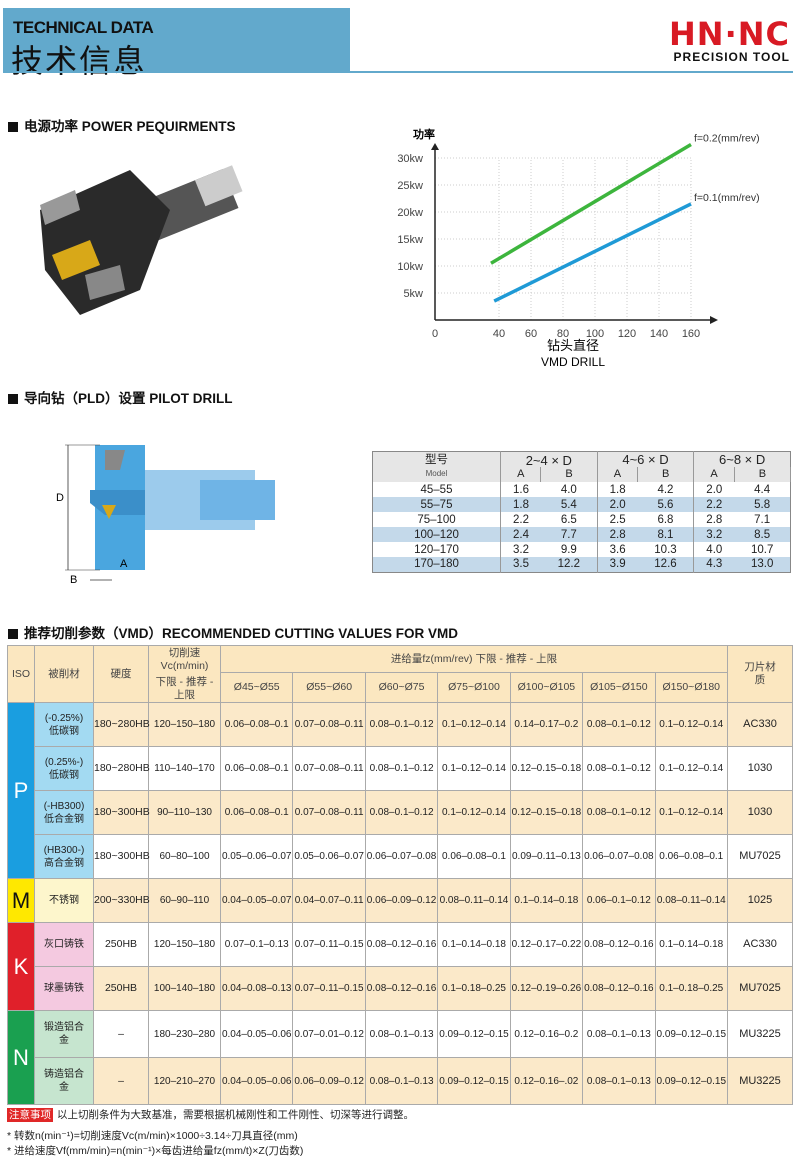 Image resolution: width=800 pixels, height=1170 pixels. What do you see at coordinates (398, 72) in the screenshot?
I see `header-divider` at bounding box center [398, 72].